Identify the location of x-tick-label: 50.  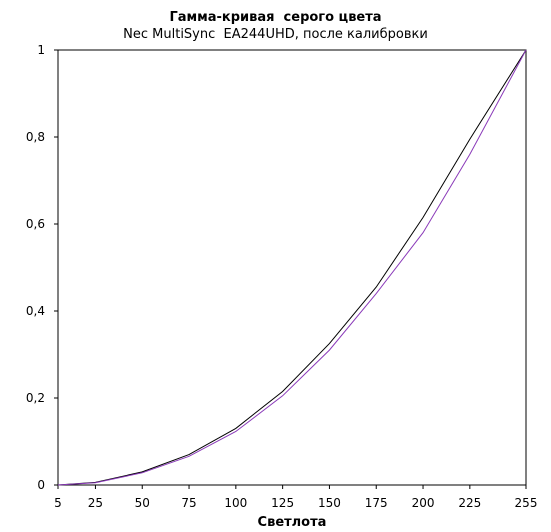
(142, 503).